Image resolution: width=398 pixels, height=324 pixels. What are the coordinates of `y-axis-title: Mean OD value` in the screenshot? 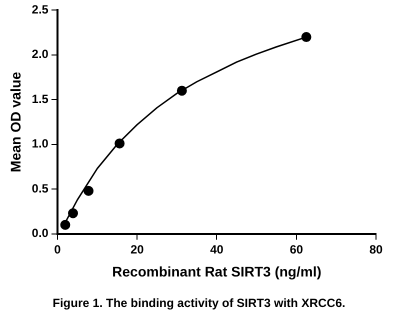 It's located at (15, 122).